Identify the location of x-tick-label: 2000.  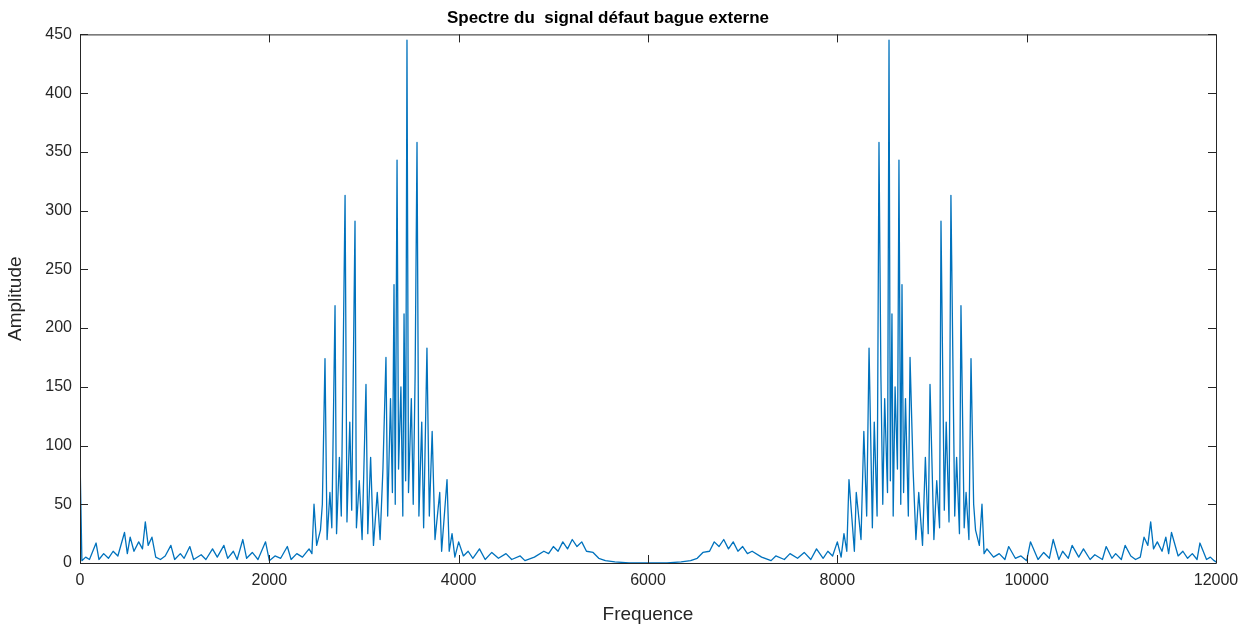
(269, 580).